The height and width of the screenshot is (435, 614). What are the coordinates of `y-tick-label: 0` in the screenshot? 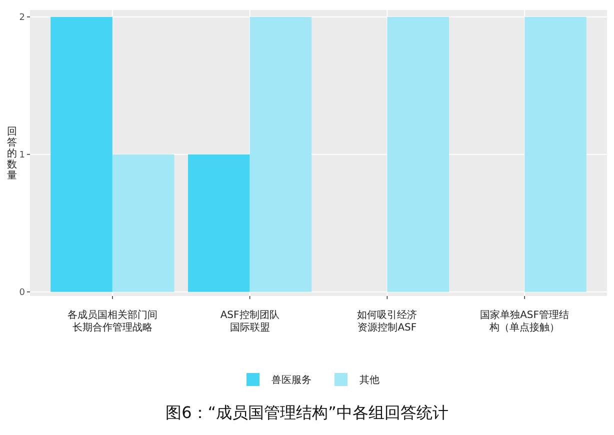 It's located at (22, 293).